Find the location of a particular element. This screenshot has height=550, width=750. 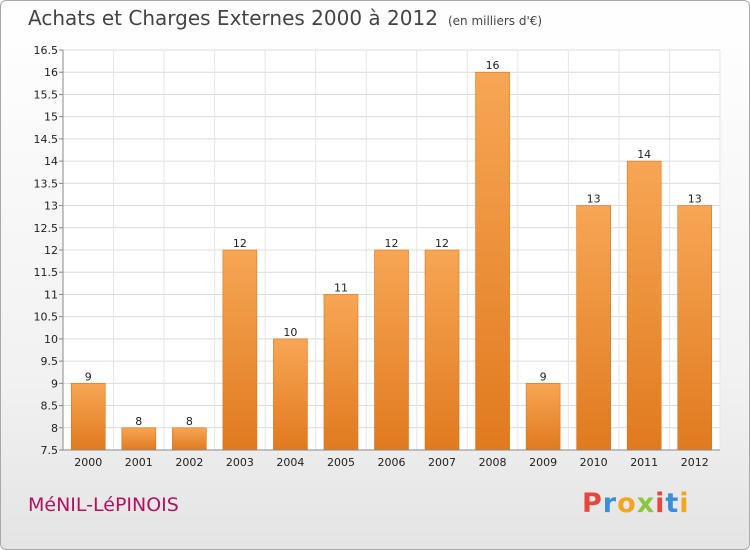

y-tick-label: 13.5 is located at coordinates (46, 183).